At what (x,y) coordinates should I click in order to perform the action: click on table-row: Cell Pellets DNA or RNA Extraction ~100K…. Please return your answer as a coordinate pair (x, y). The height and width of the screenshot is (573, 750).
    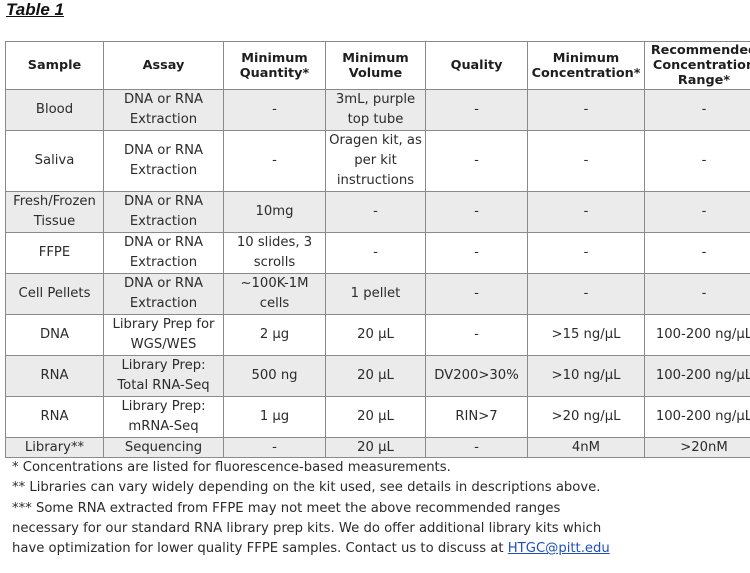
    Looking at the image, I should click on (377, 294).